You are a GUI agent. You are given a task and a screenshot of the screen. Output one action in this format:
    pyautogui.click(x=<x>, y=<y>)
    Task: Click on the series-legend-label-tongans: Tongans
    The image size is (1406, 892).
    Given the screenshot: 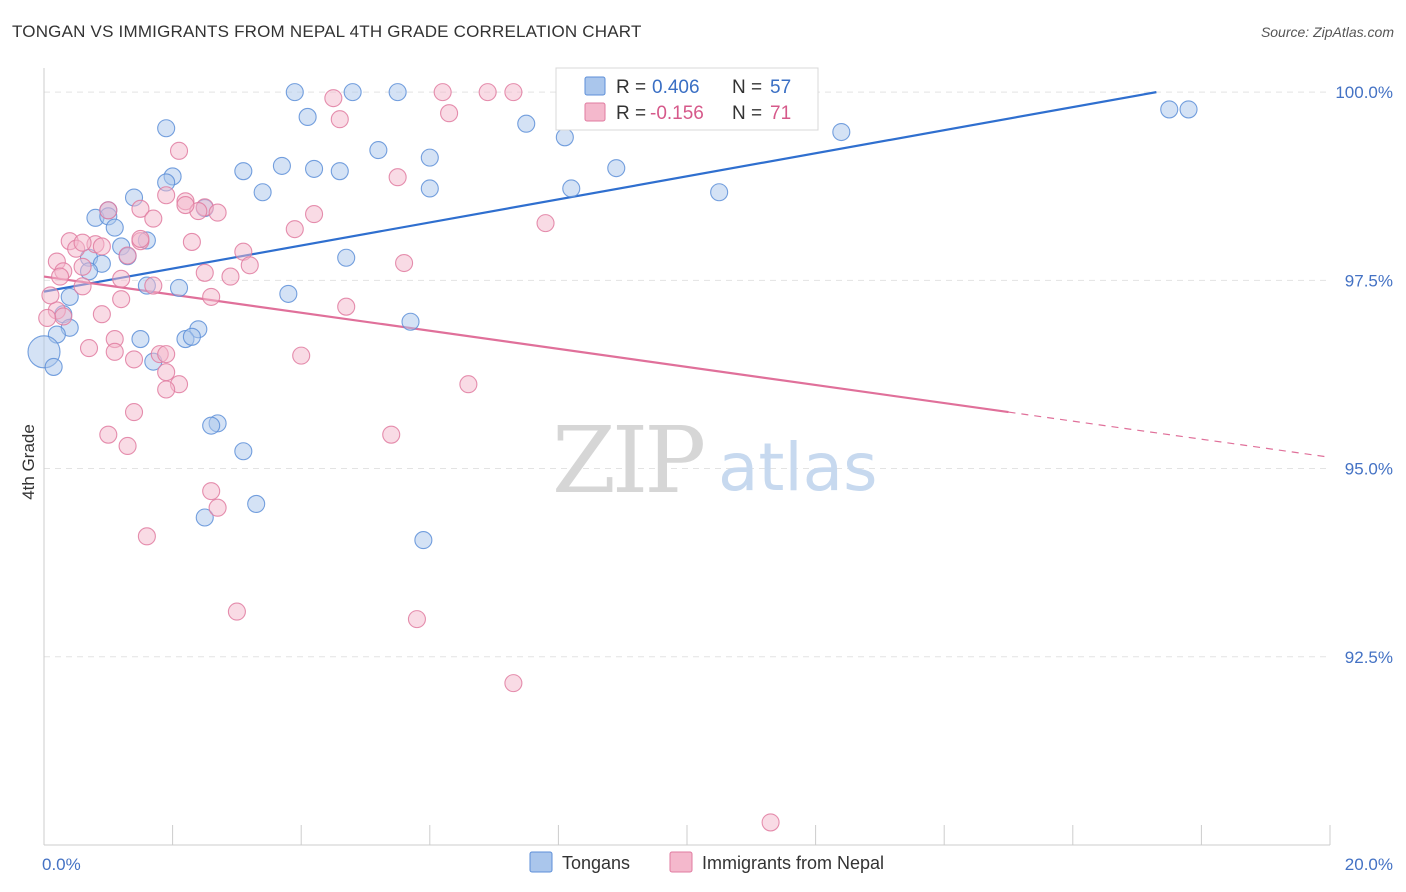 What is the action you would take?
    pyautogui.click(x=596, y=863)
    